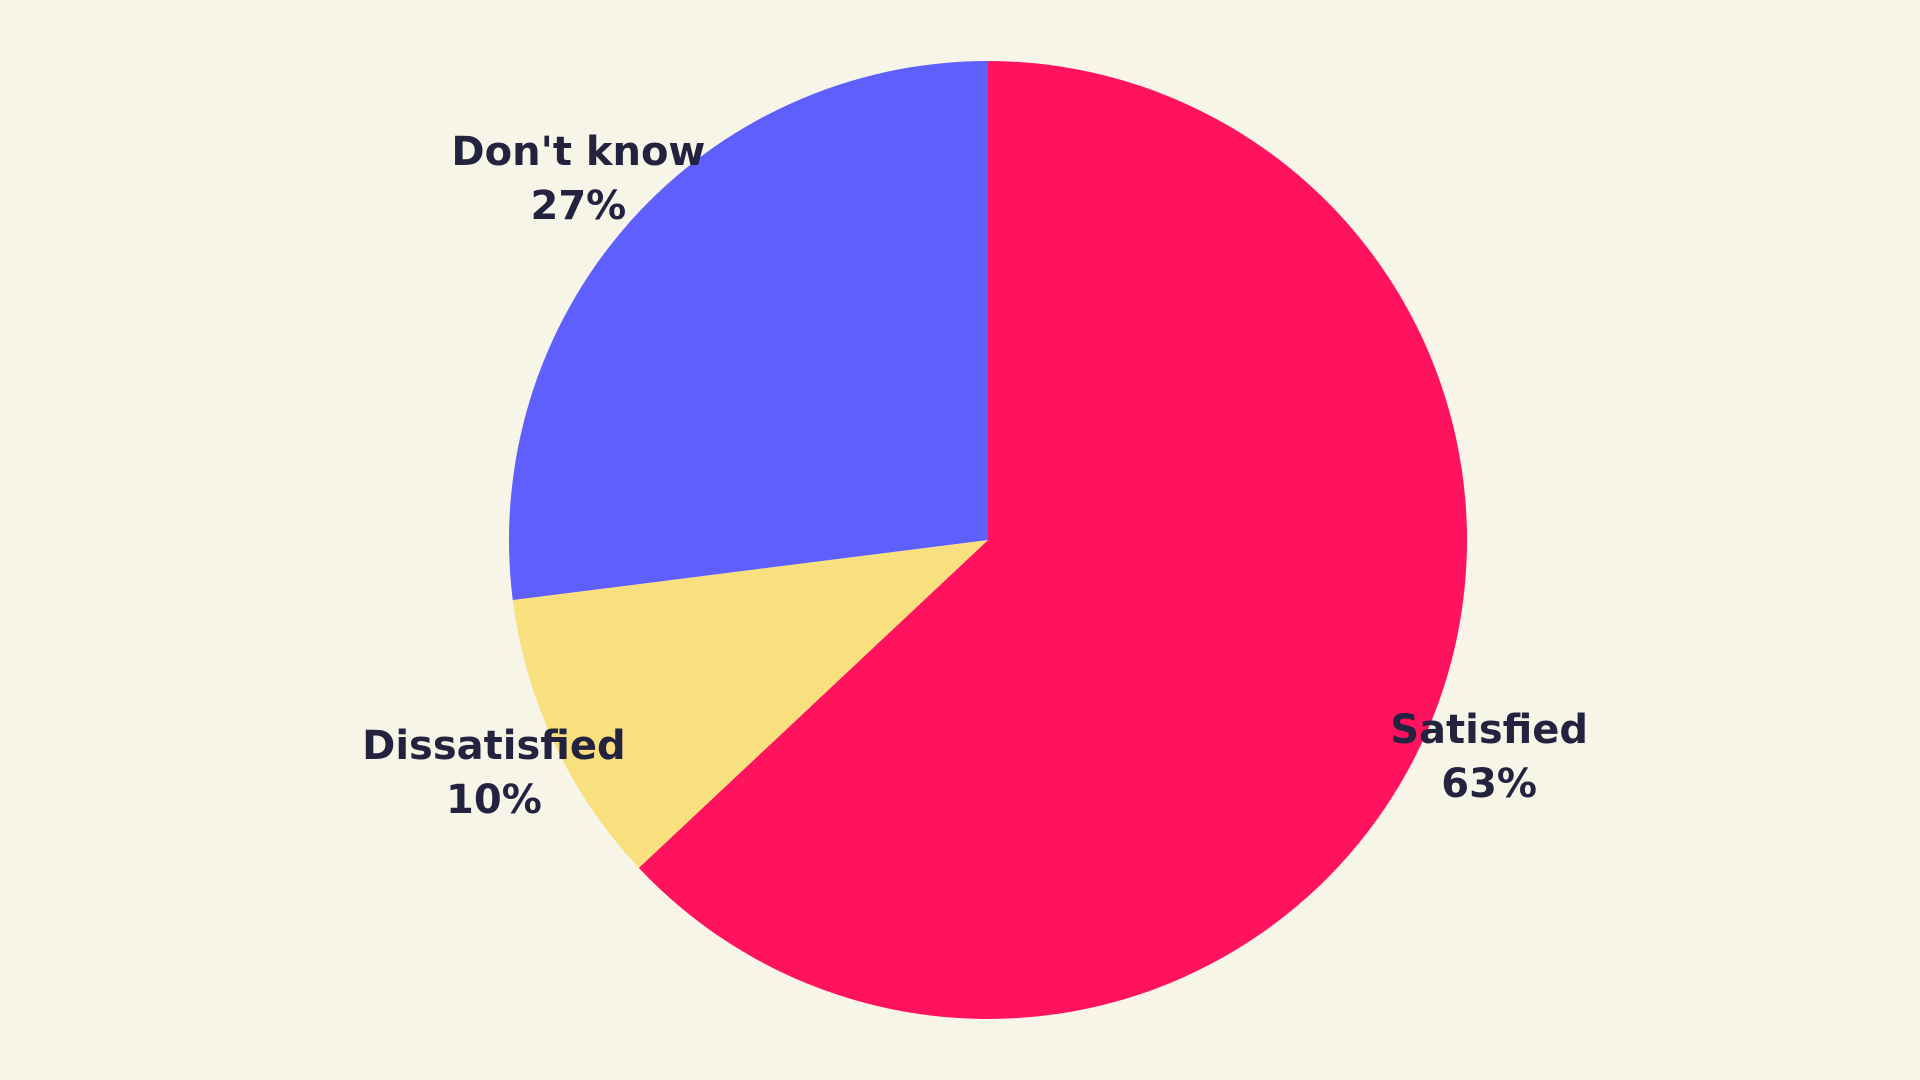  I want to click on slice-value-dont-know: 27%, so click(578, 205).